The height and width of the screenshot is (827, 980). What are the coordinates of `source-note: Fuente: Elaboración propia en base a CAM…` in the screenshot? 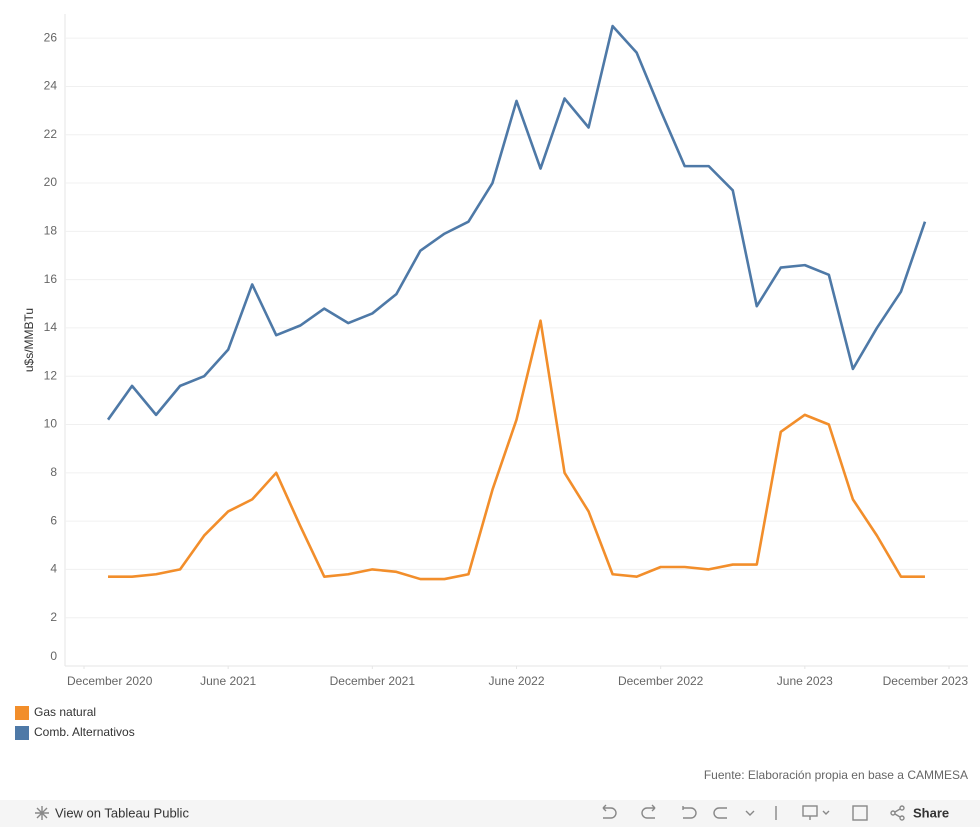 It's located at (836, 775).